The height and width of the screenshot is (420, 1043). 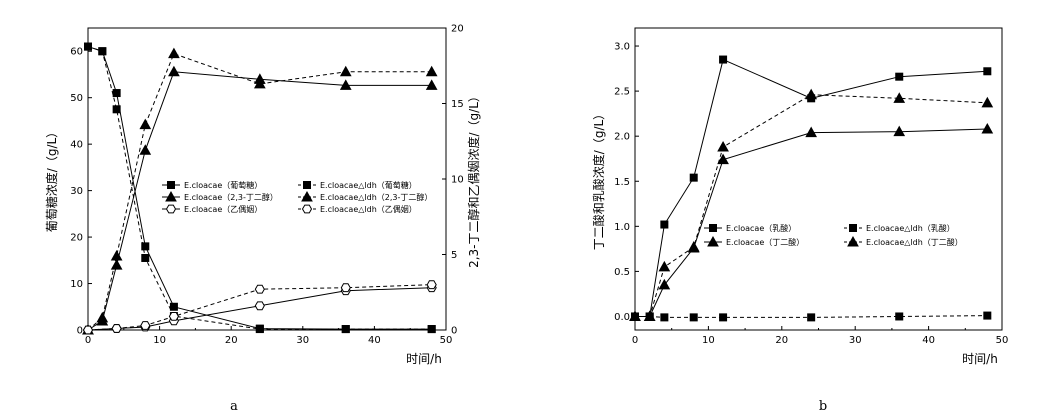 I want to click on legend-label: E.cloacae（乳酸）, so click(x=761, y=228).